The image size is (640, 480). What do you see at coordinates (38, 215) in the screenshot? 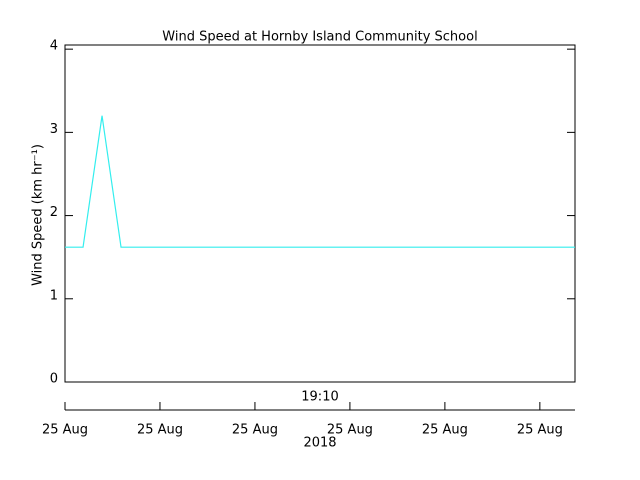
I see `y-axis-label: Wind Speed (km hr⁻¹)` at bounding box center [38, 215].